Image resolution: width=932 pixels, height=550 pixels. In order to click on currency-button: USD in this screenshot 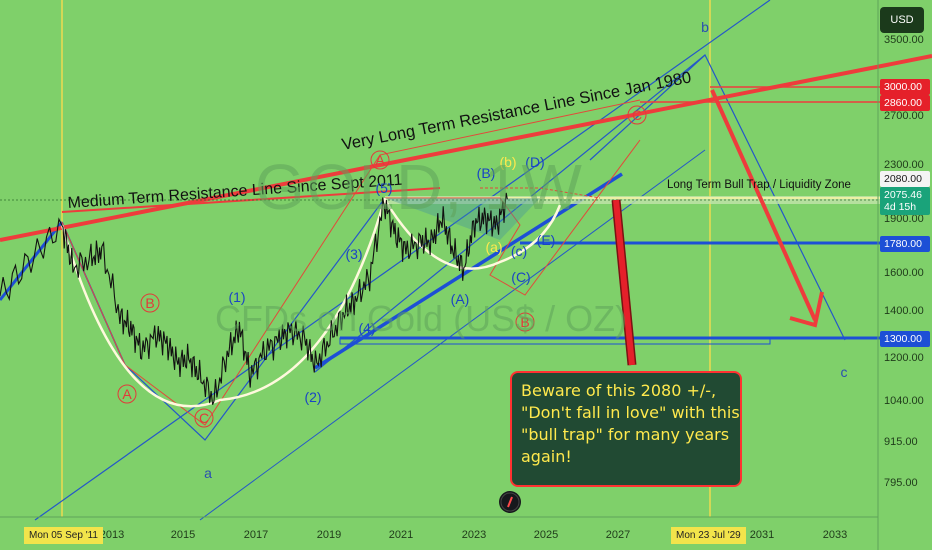, I will do `click(902, 20)`.